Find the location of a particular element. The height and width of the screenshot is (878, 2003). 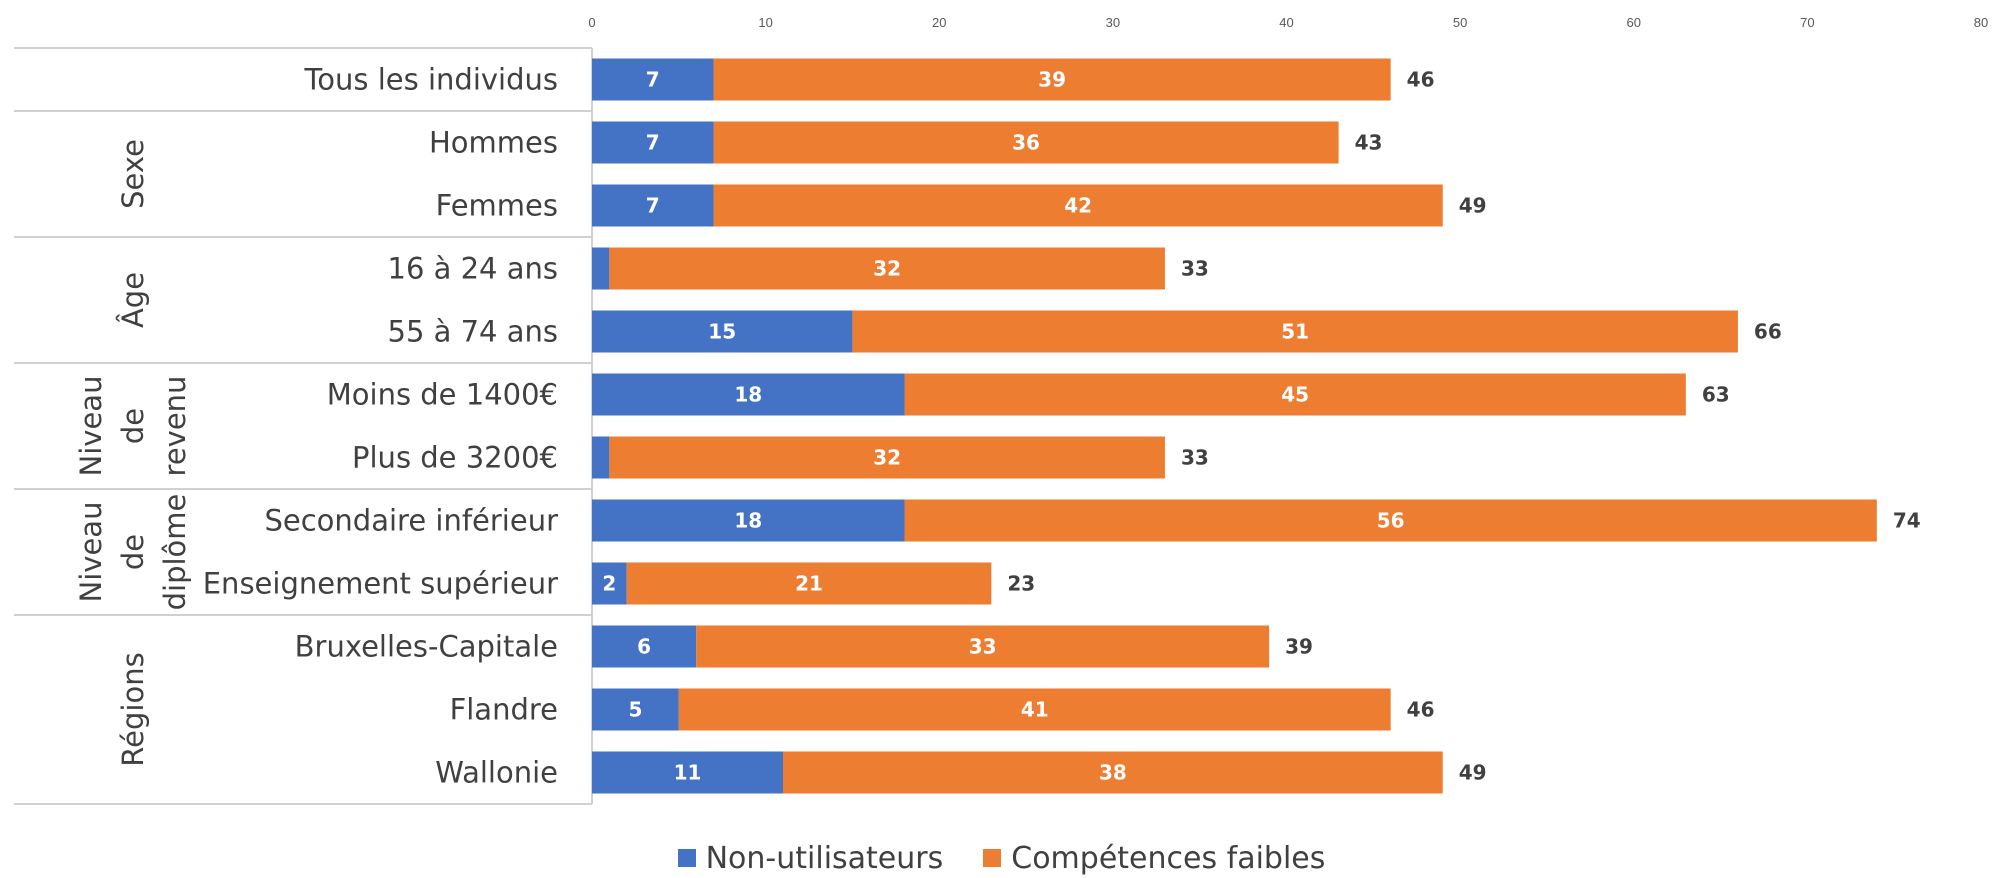

x-tick-label: 60 is located at coordinates (1634, 22).